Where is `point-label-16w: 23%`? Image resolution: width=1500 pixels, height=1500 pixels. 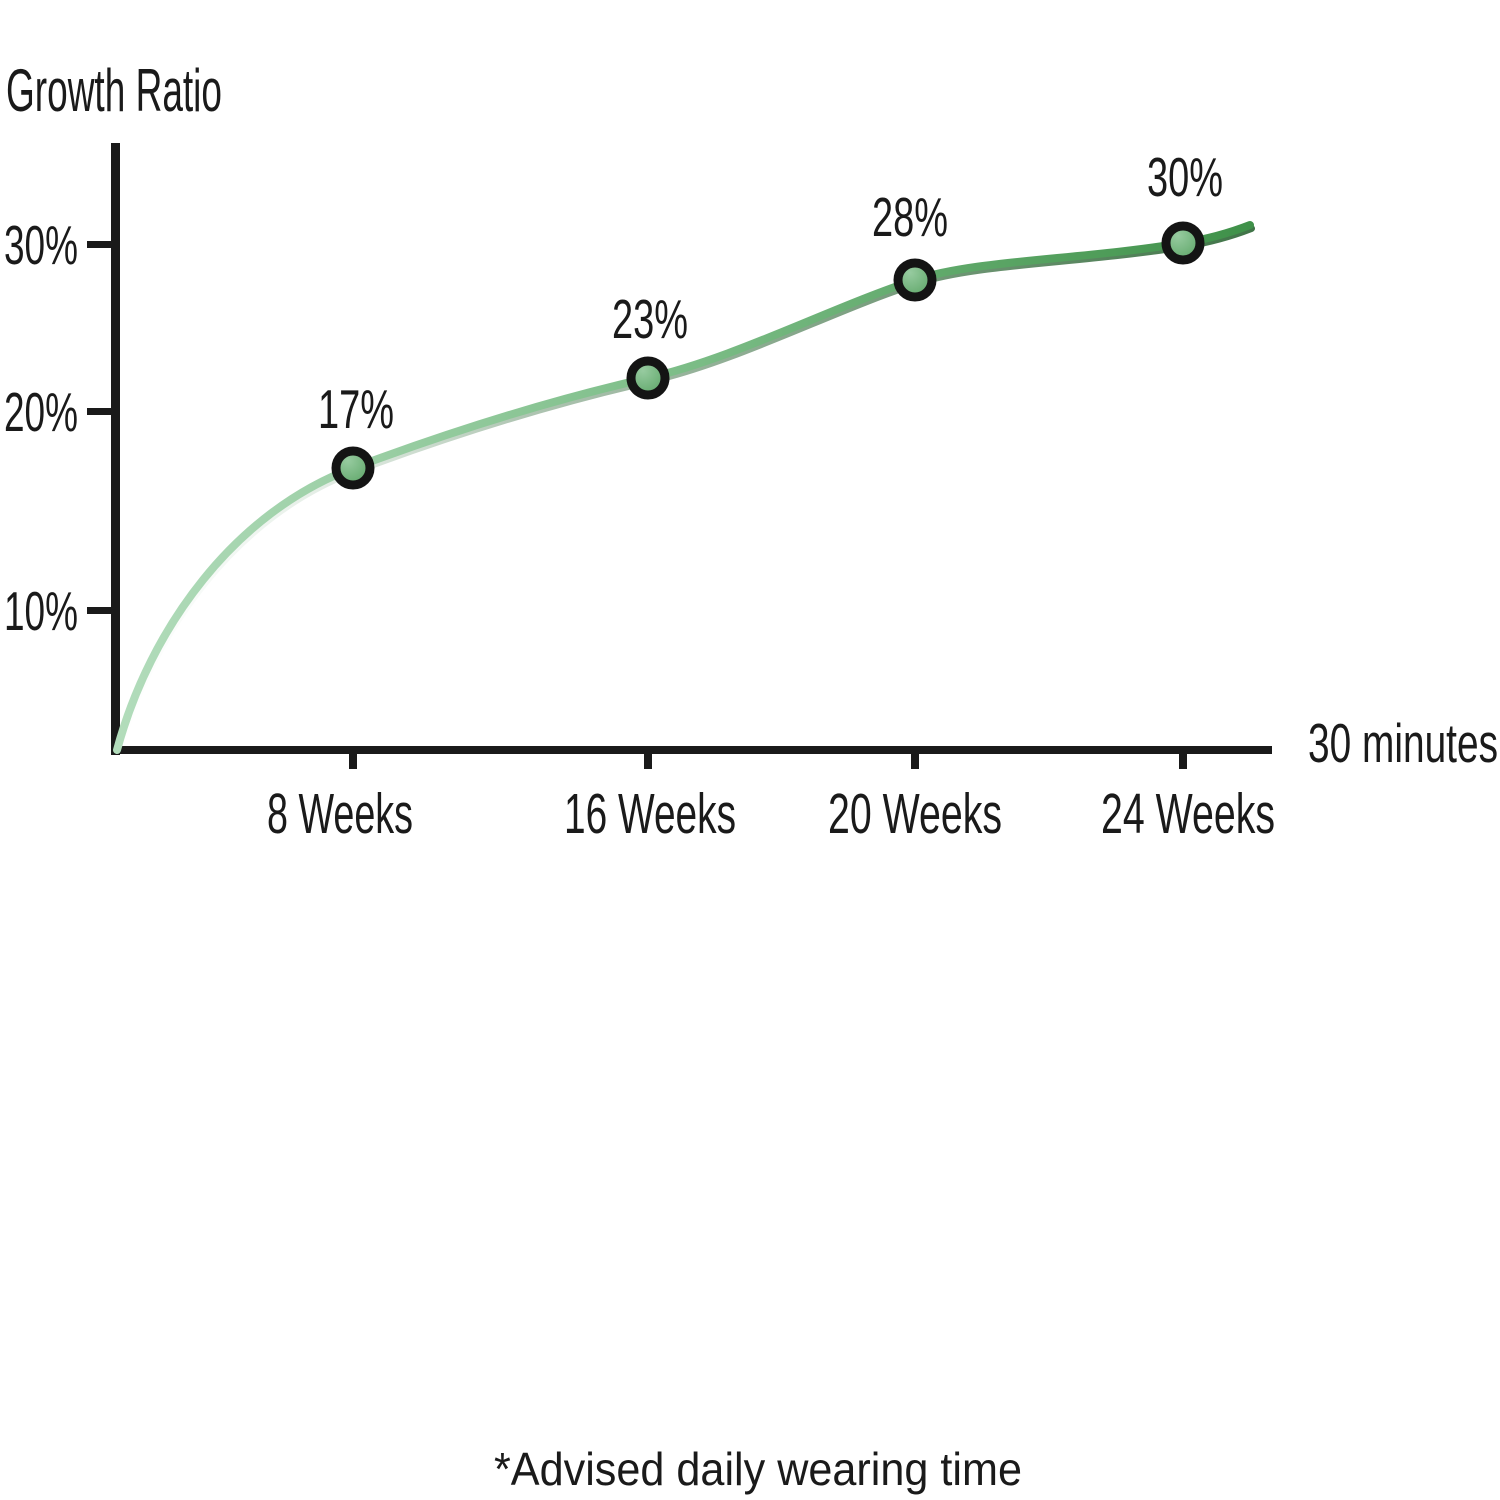 point-label-16w: 23% is located at coordinates (650, 319).